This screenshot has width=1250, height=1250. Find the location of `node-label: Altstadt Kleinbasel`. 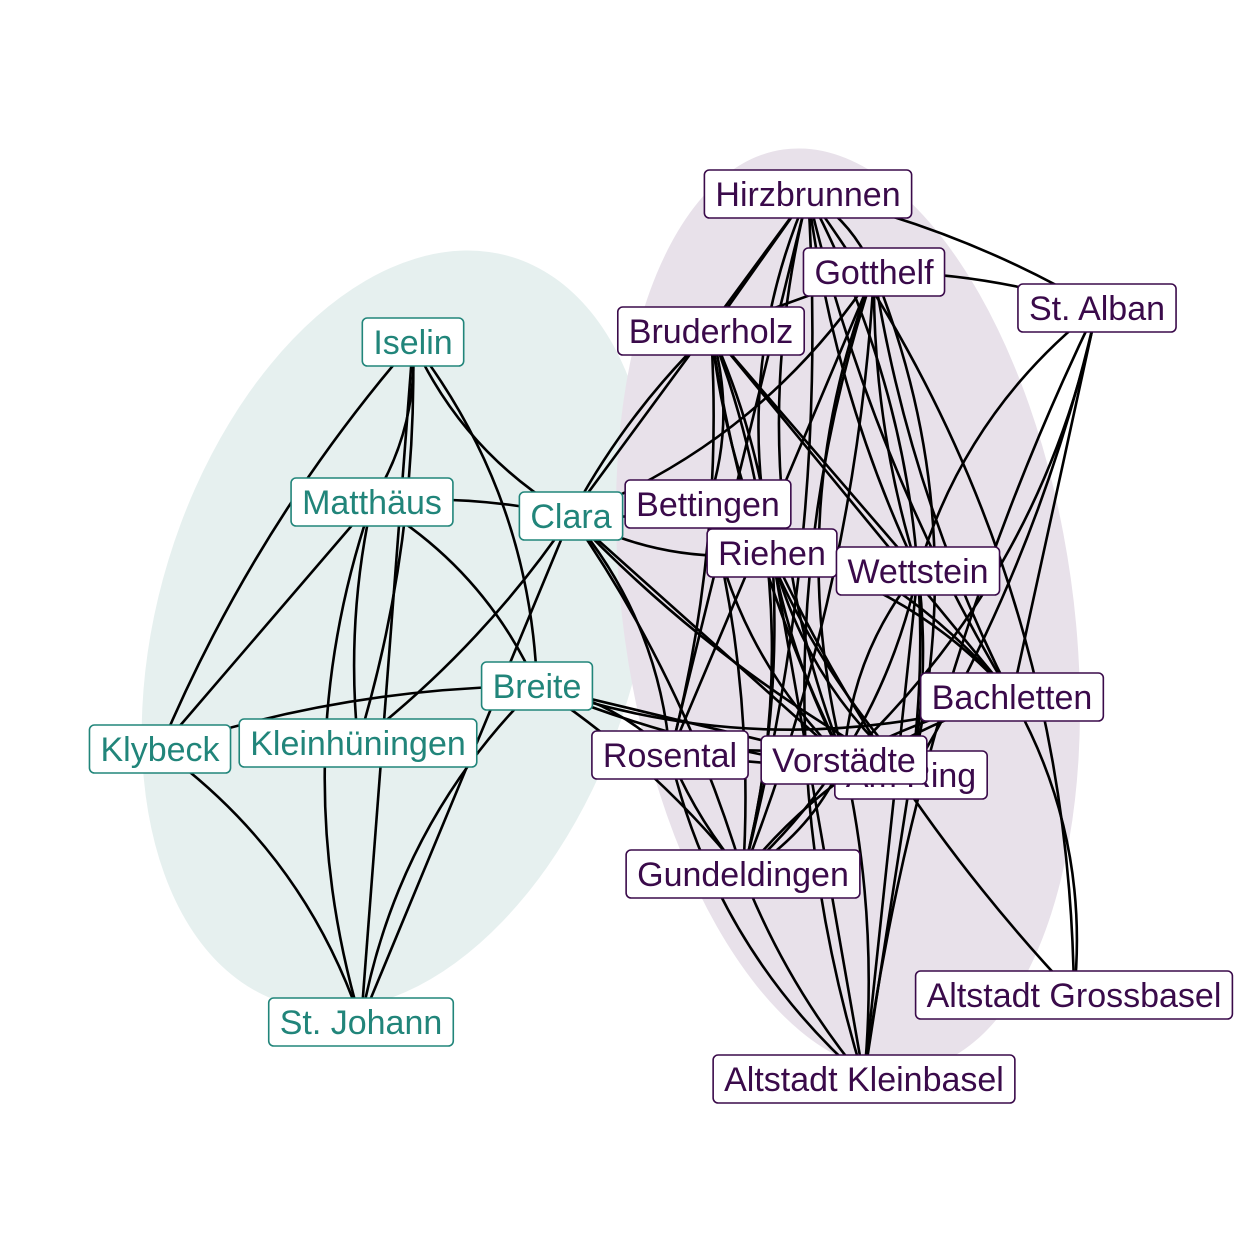

node-label: Altstadt Kleinbasel is located at coordinates (864, 1080).